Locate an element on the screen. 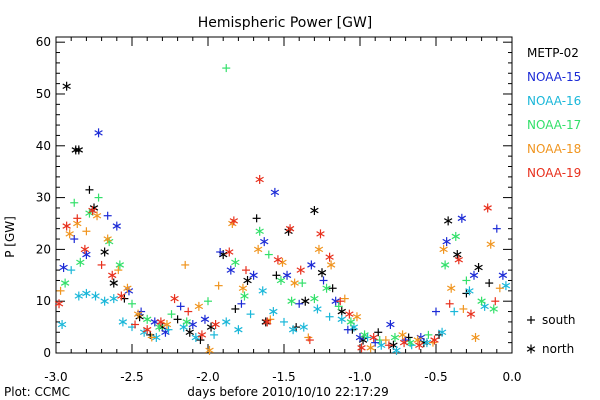 This screenshot has width=600, height=400. marker-legend: south north is located at coordinates (551, 334).